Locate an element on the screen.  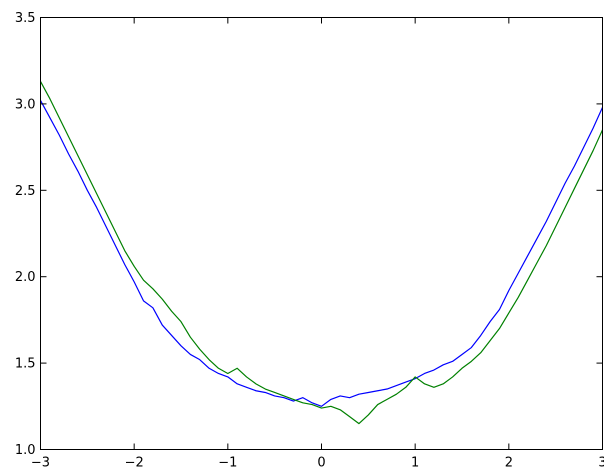
x-tick-label: −2 is located at coordinates (134, 463).